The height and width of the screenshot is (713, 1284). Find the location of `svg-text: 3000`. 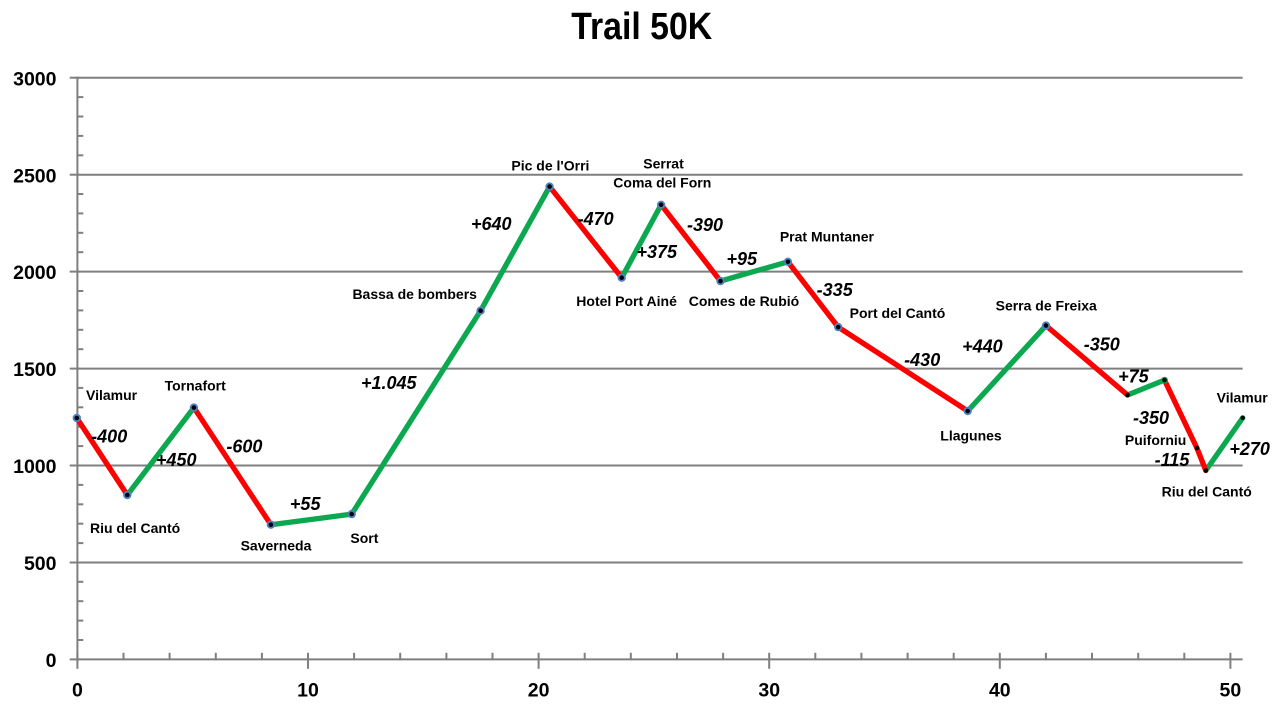

svg-text: 3000 is located at coordinates (35, 79).